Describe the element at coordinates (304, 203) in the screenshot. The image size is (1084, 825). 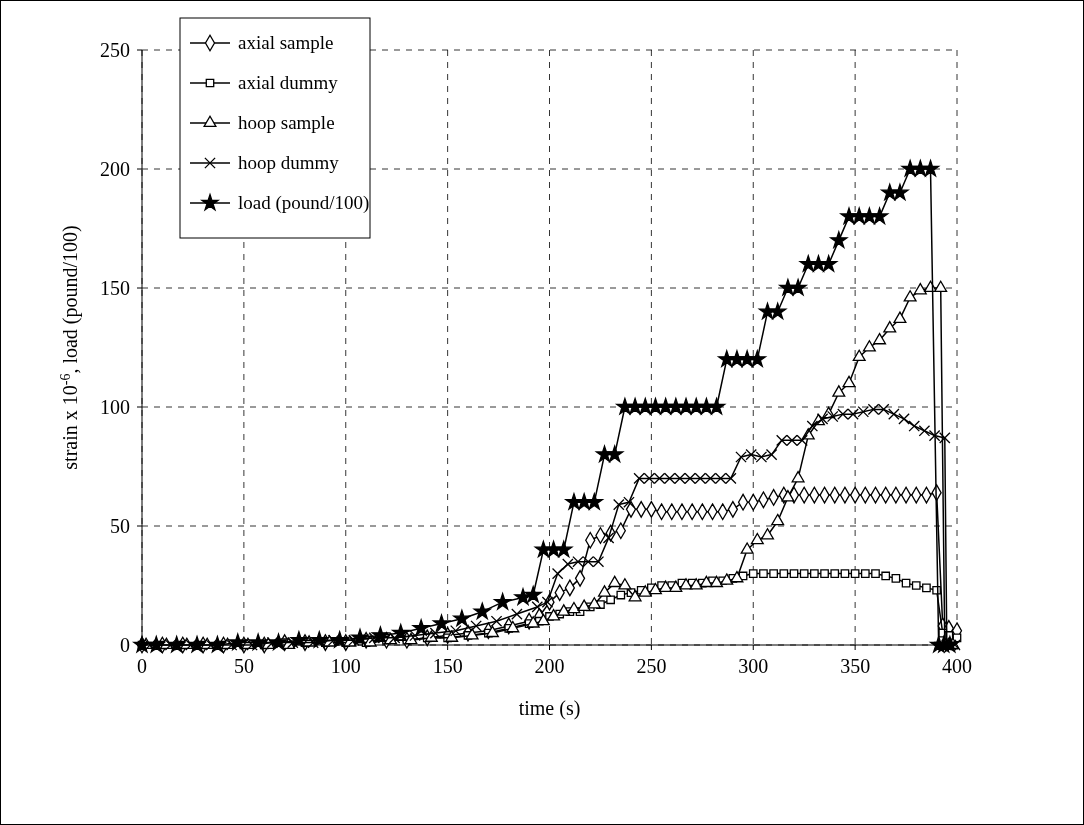
I see `legend-label: load (pound/100)` at that location.